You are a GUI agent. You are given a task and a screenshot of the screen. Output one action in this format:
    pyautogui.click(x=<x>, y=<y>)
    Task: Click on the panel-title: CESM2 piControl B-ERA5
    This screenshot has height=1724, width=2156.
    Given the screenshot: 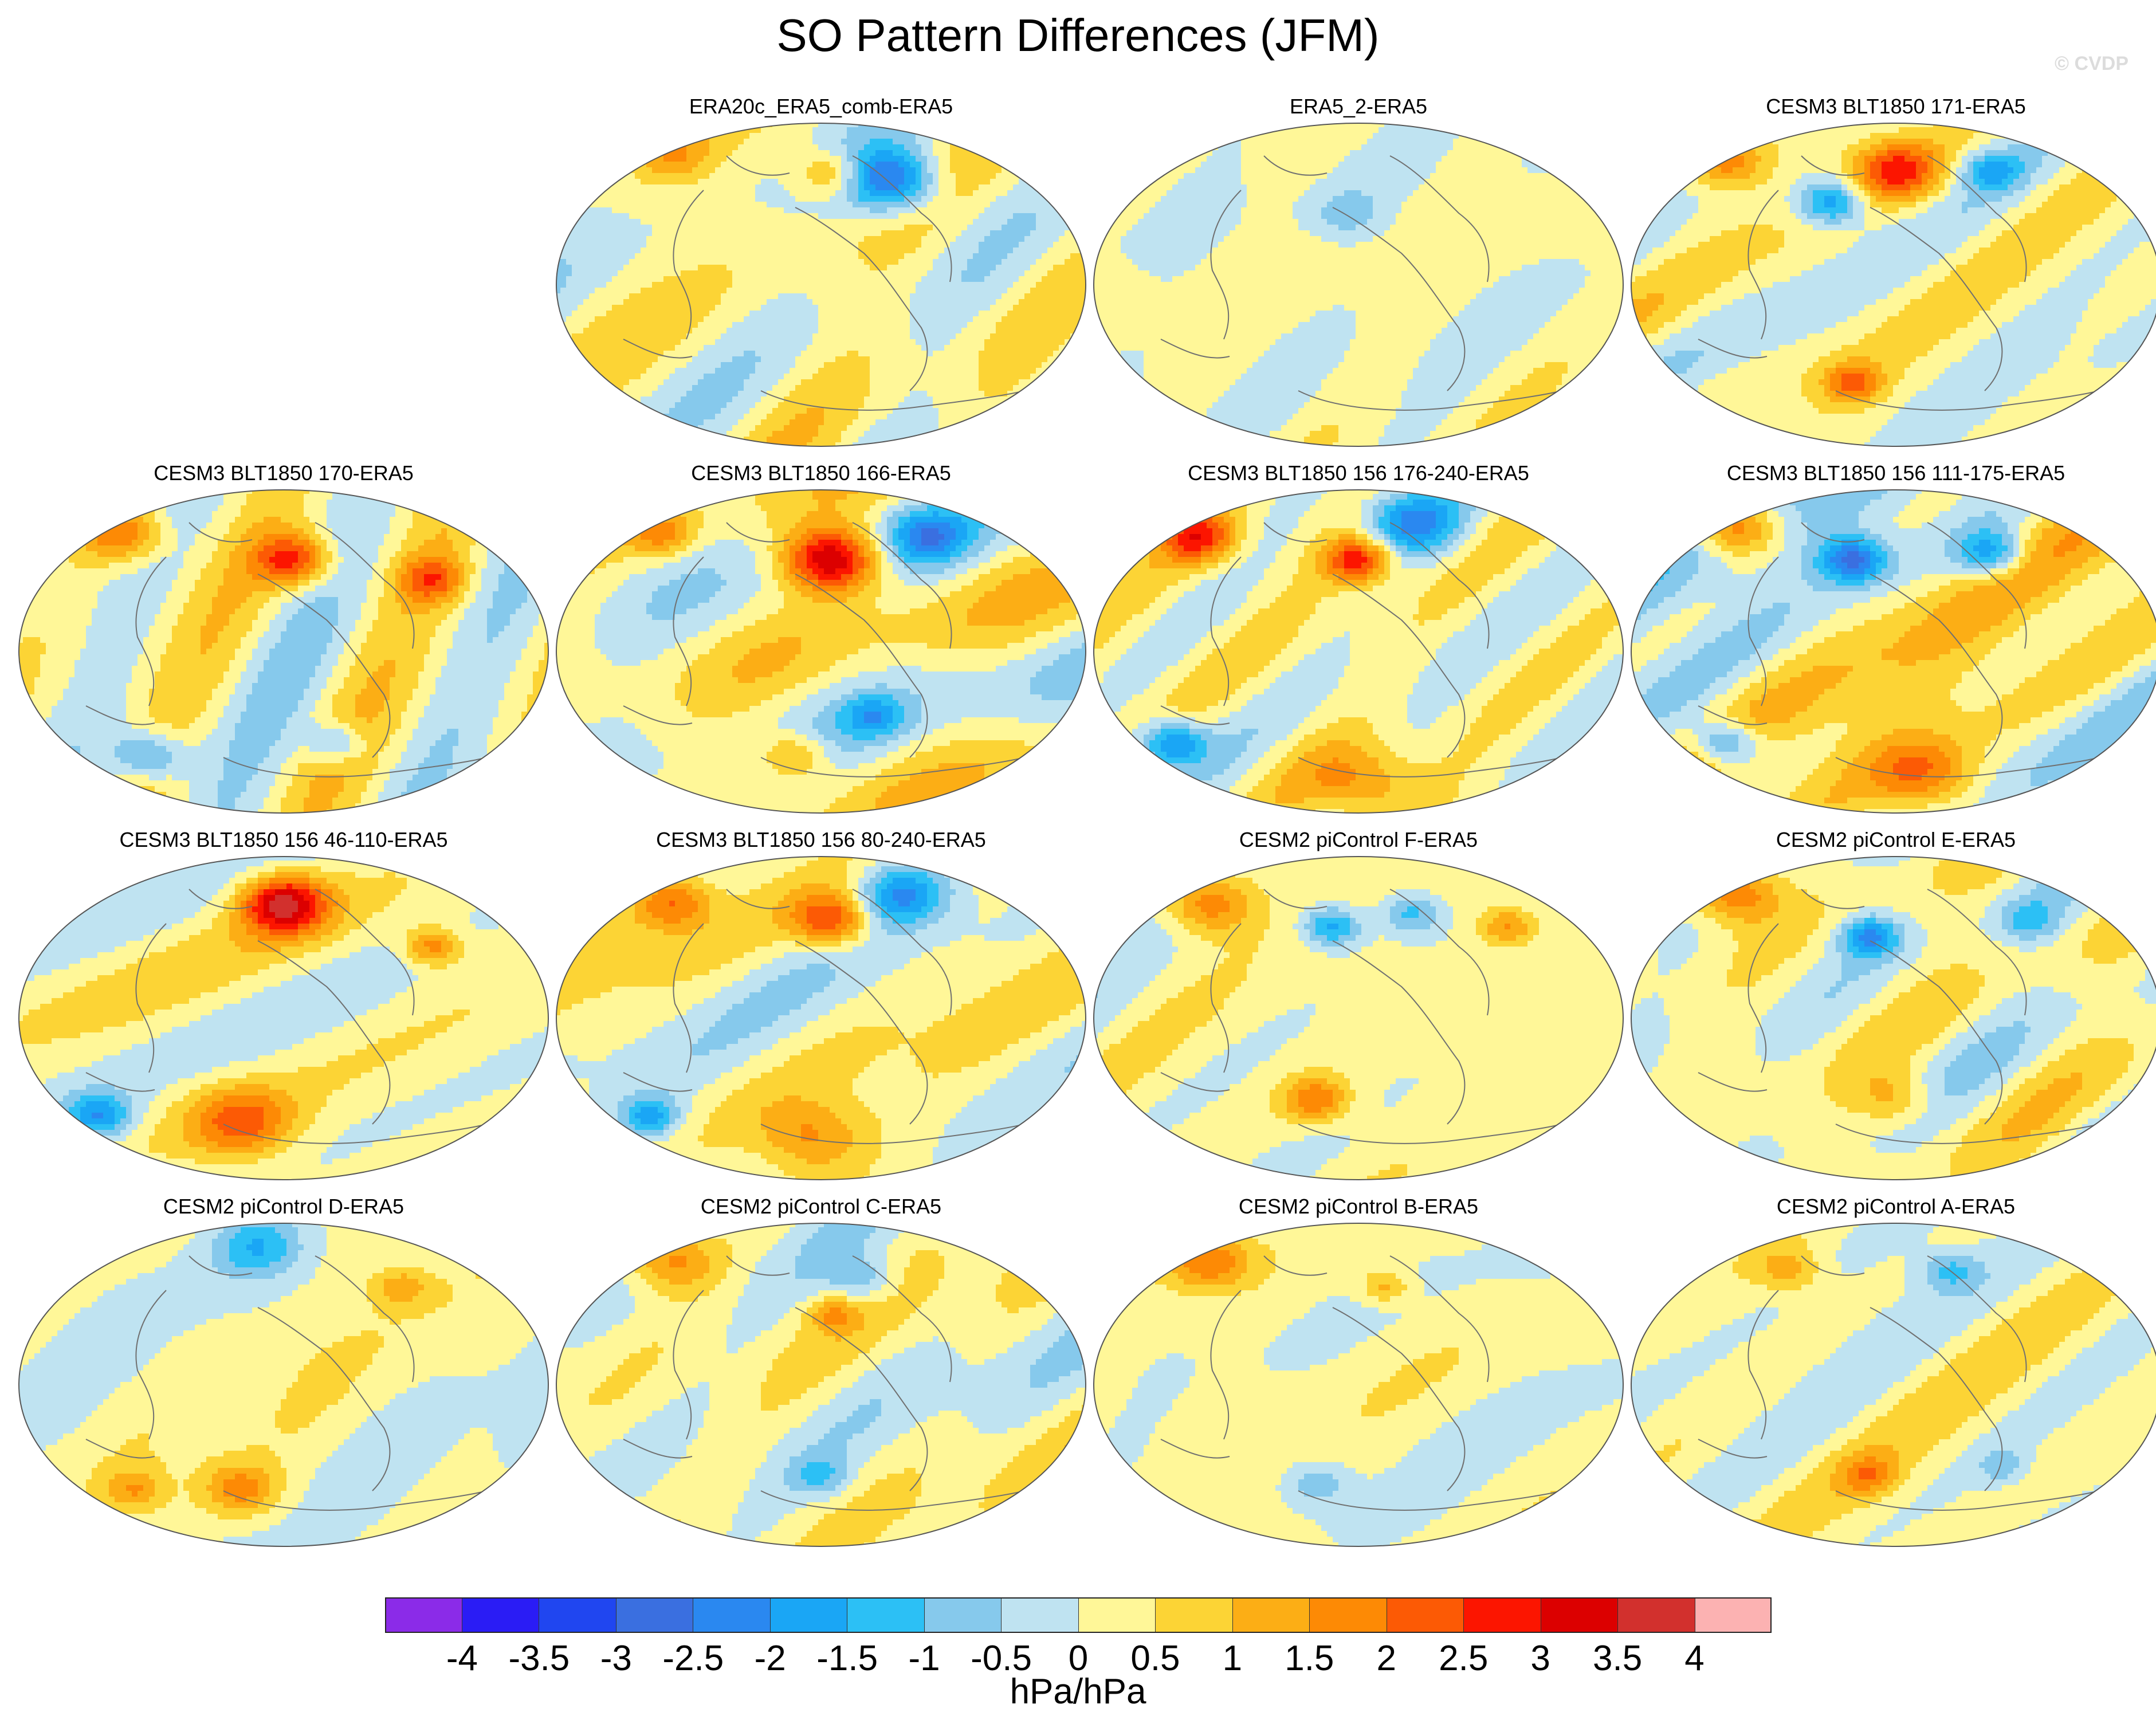 What is the action you would take?
    pyautogui.click(x=1358, y=1207)
    